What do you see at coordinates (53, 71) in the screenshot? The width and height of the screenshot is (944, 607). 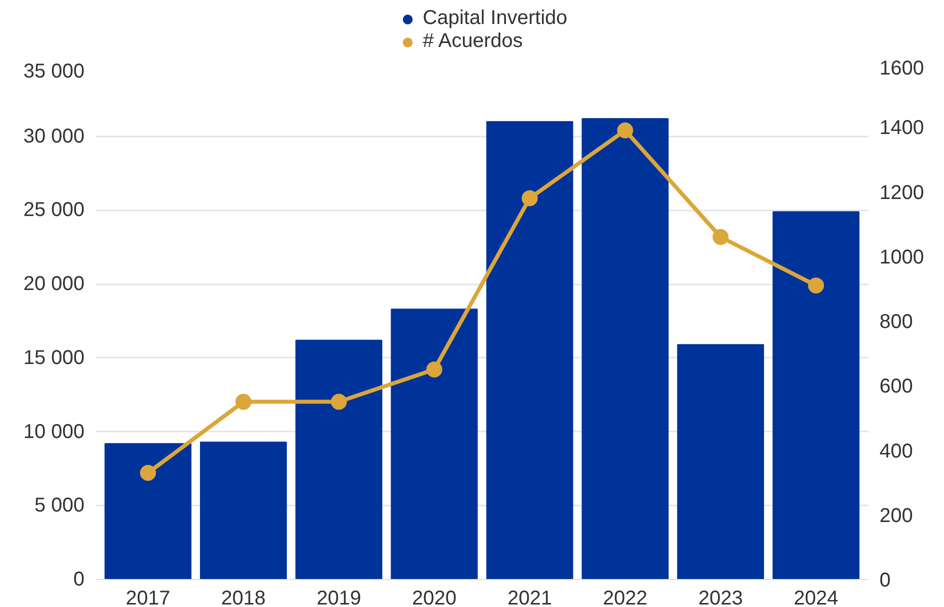 I see `y-tick-label: 35 000` at bounding box center [53, 71].